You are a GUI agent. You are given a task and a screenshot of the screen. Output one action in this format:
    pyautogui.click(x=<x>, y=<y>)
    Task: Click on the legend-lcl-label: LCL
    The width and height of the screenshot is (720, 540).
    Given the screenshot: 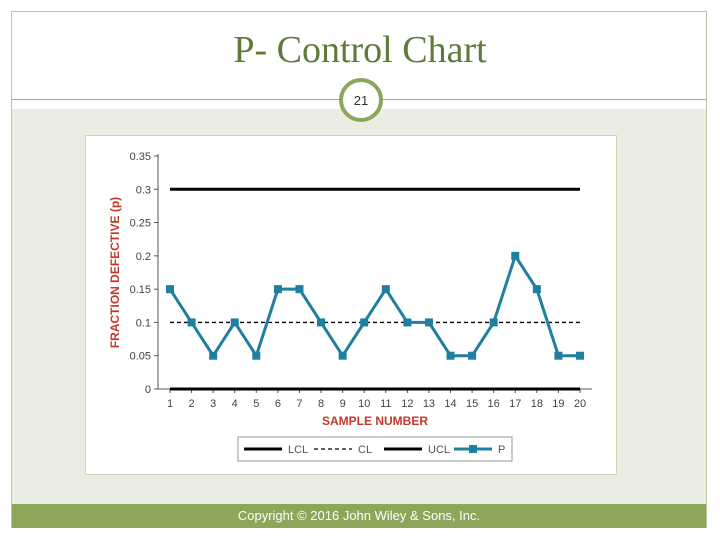 What is the action you would take?
    pyautogui.click(x=298, y=450)
    